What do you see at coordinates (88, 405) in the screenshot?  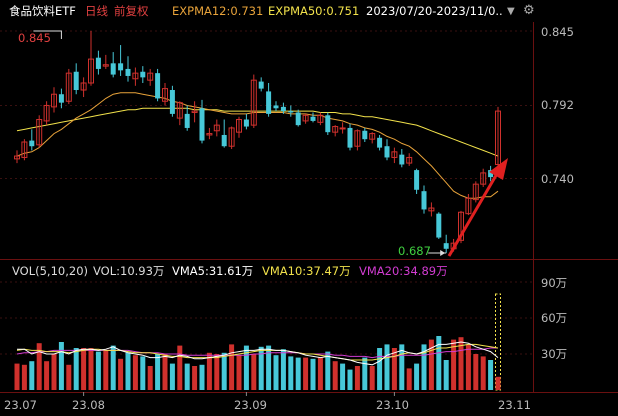 I see `time-tick: 23.08` at bounding box center [88, 405].